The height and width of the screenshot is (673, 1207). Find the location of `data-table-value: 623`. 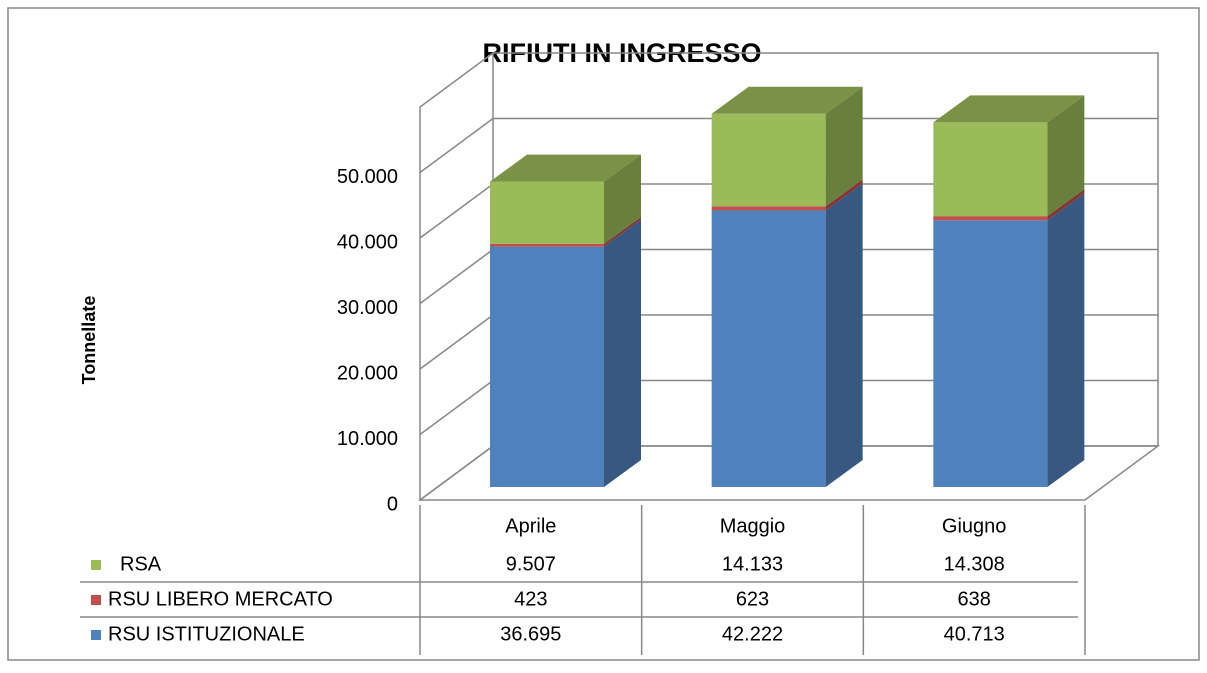

data-table-value: 623 is located at coordinates (752, 599).